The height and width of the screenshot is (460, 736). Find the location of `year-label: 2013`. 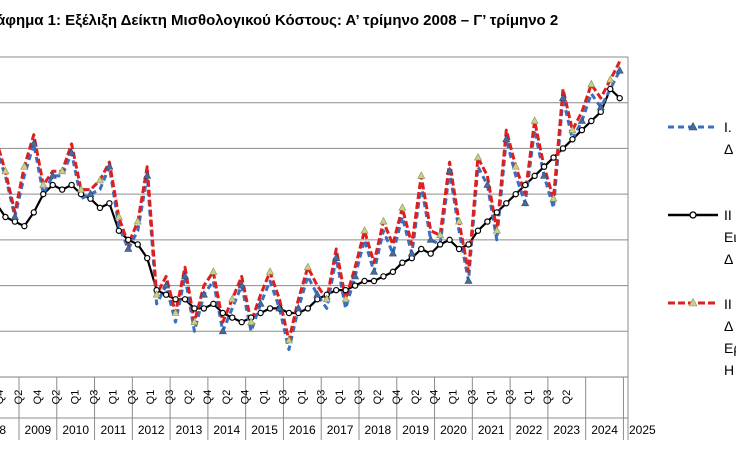

year-label: 2013 is located at coordinates (189, 430).